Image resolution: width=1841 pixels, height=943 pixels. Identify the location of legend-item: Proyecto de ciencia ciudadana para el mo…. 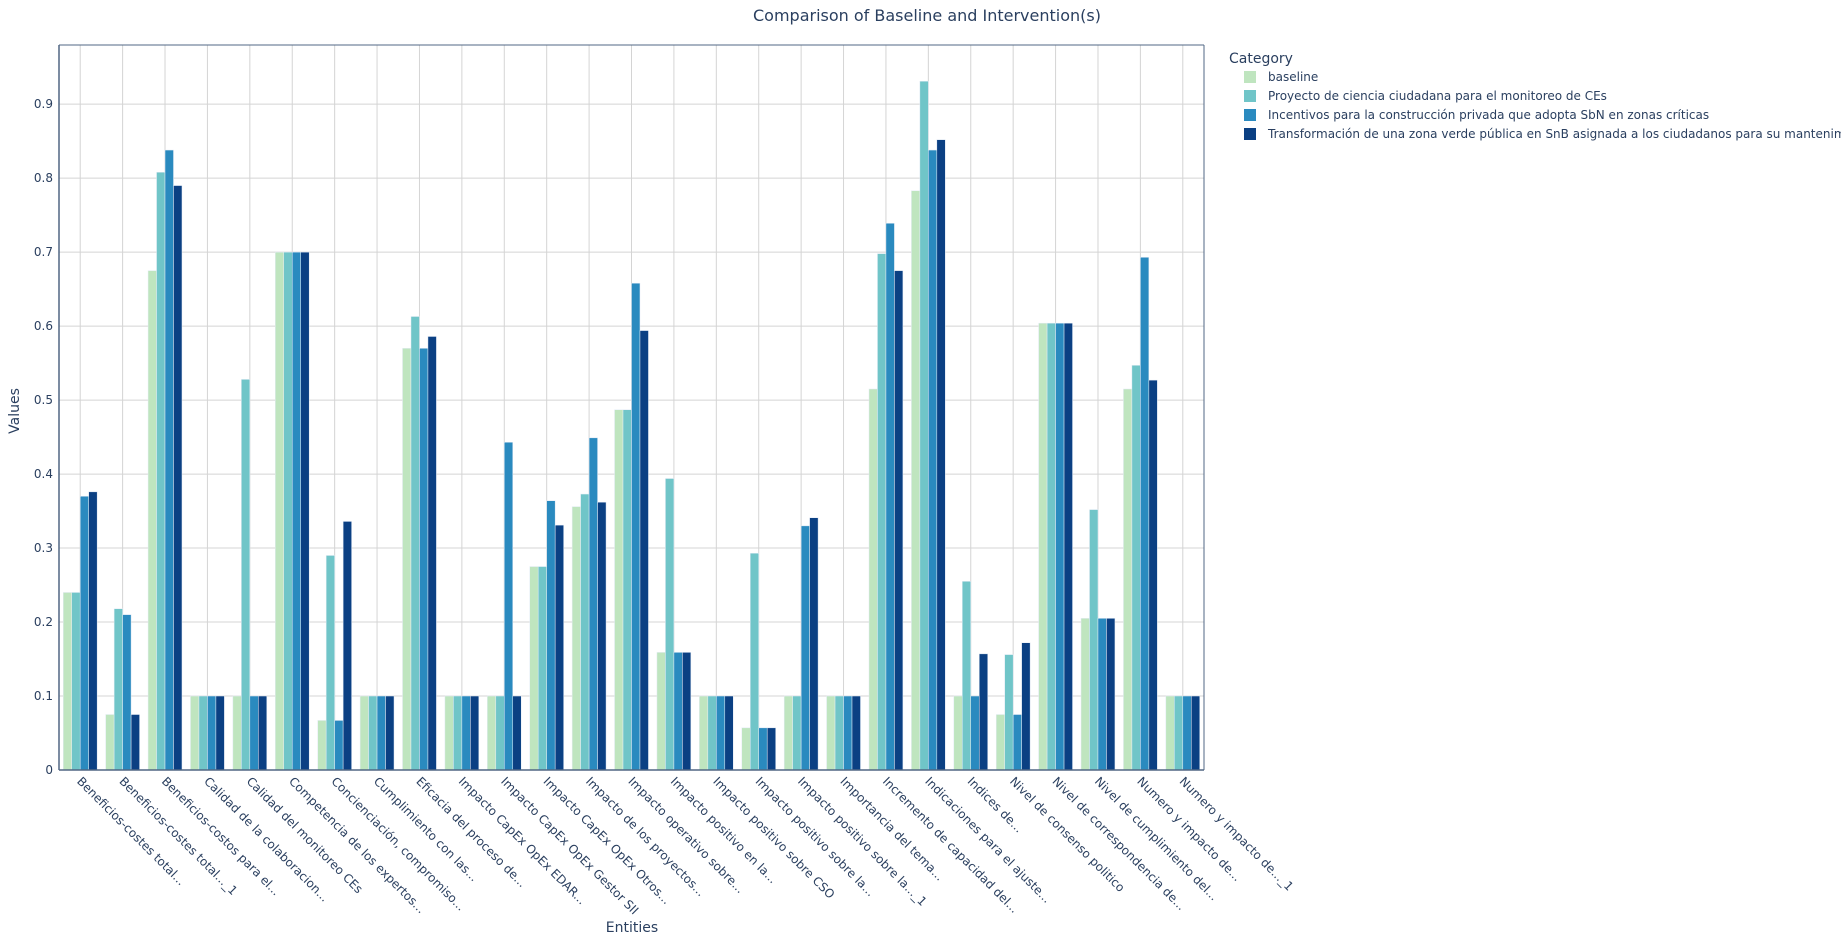
(1425, 96).